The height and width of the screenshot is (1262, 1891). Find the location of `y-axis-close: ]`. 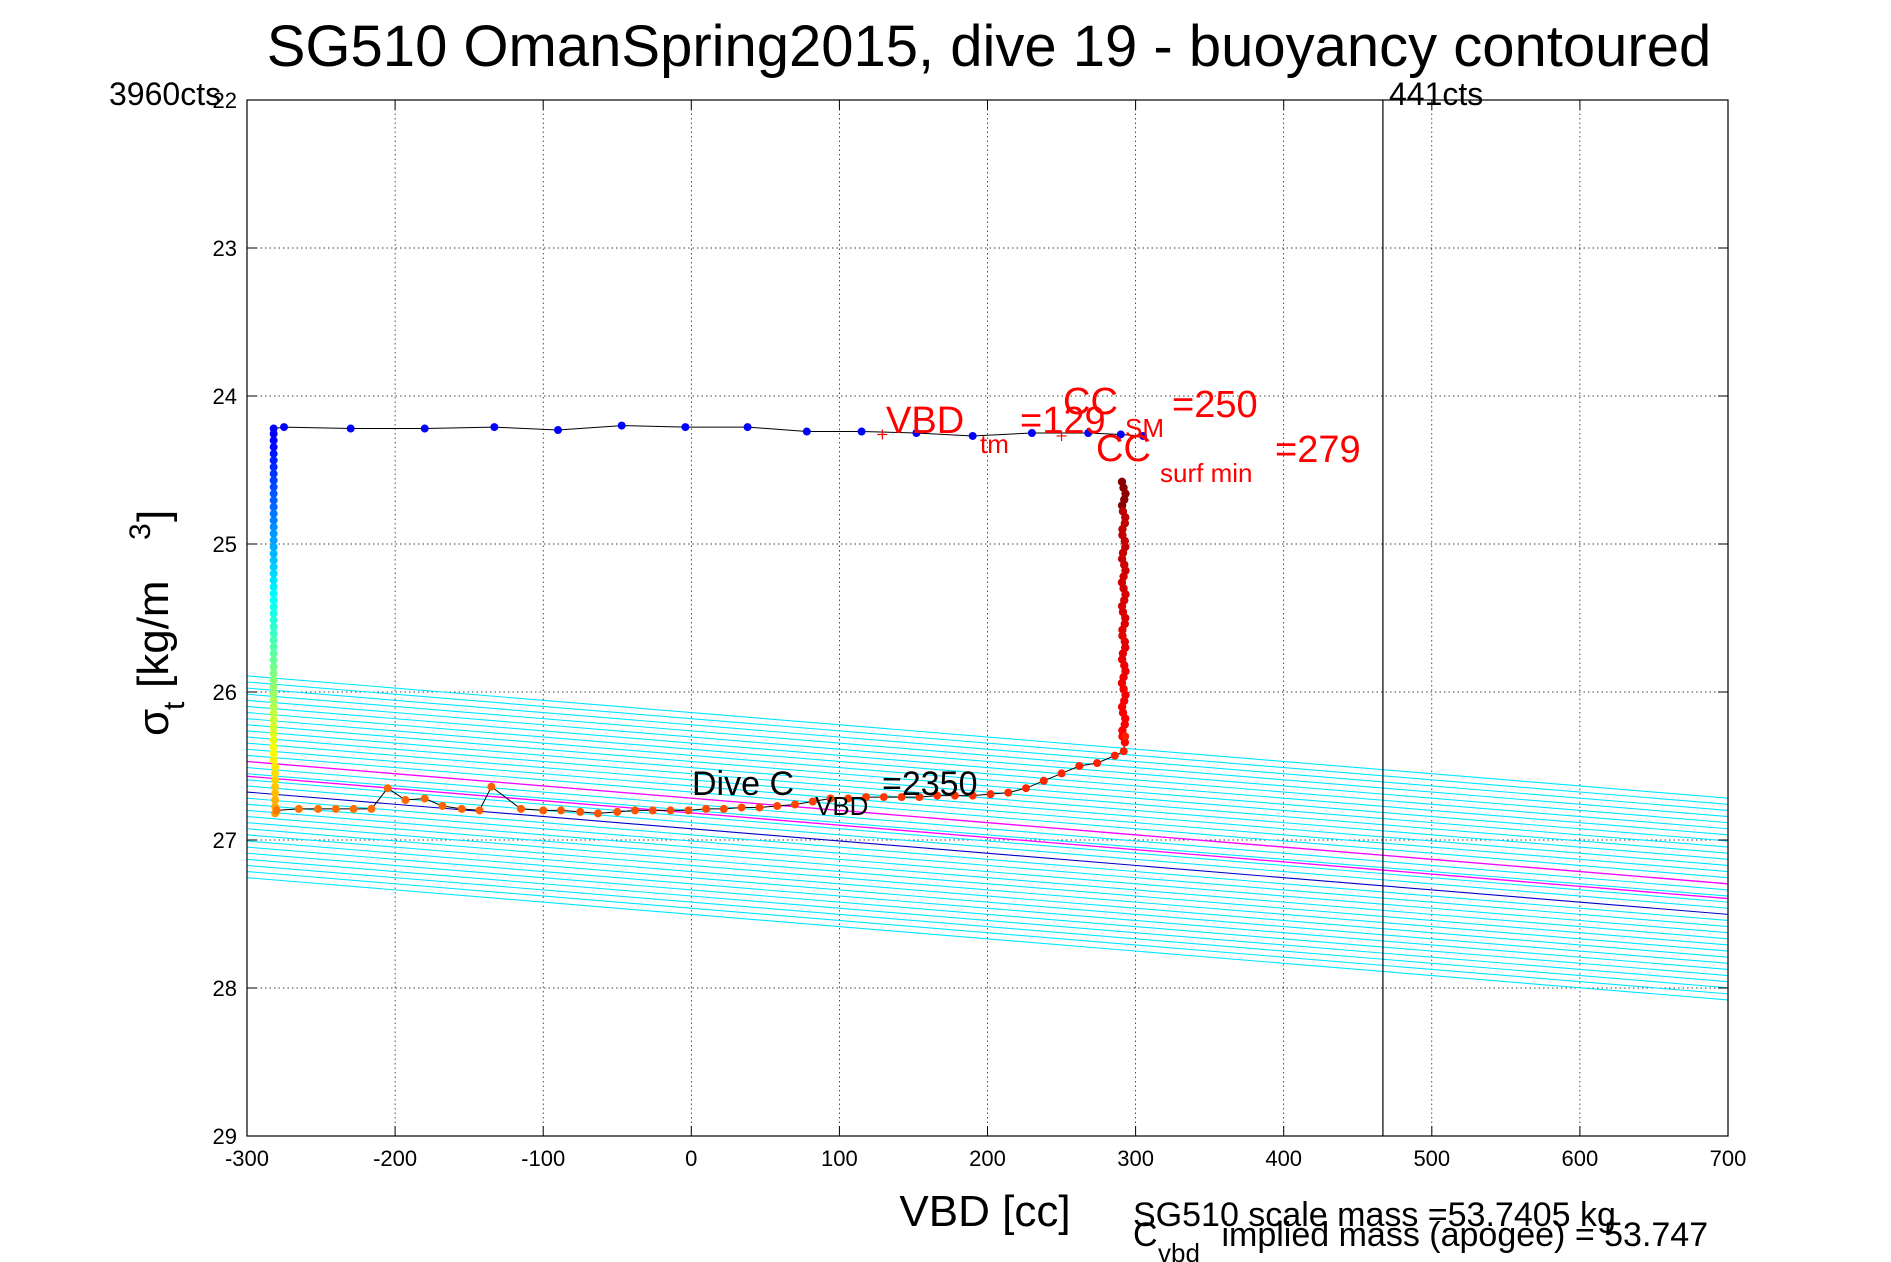

y-axis-close: ] is located at coordinates (153, 516).